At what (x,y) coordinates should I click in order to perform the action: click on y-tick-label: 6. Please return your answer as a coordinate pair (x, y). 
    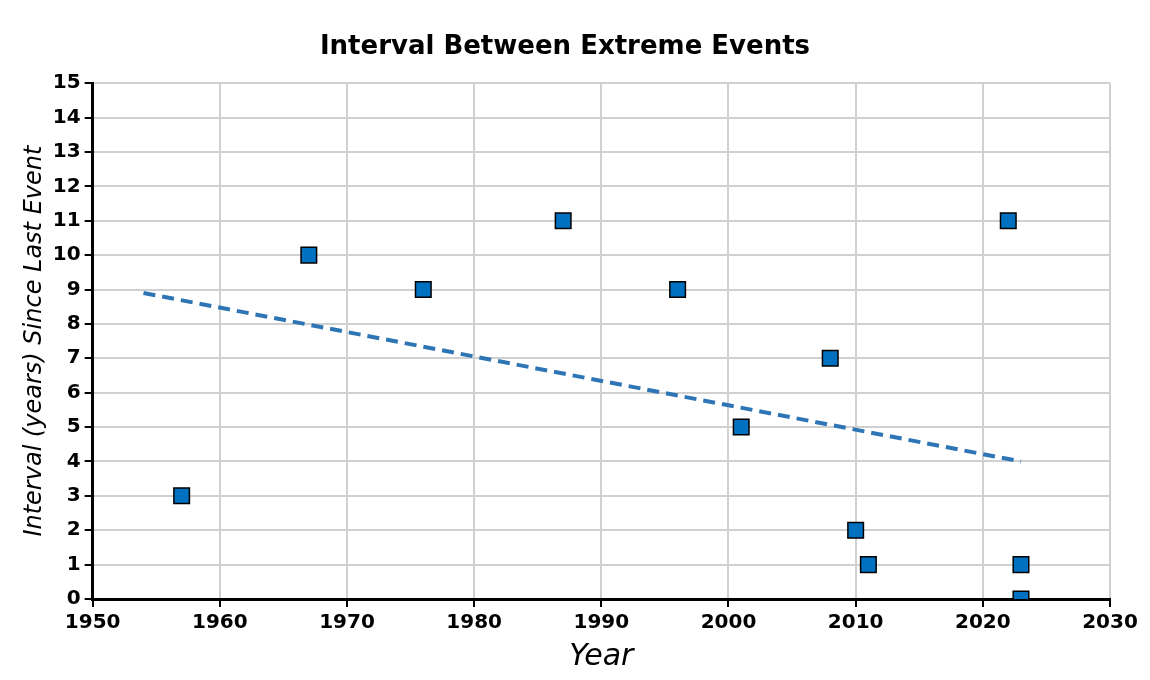
    Looking at the image, I should click on (73, 390).